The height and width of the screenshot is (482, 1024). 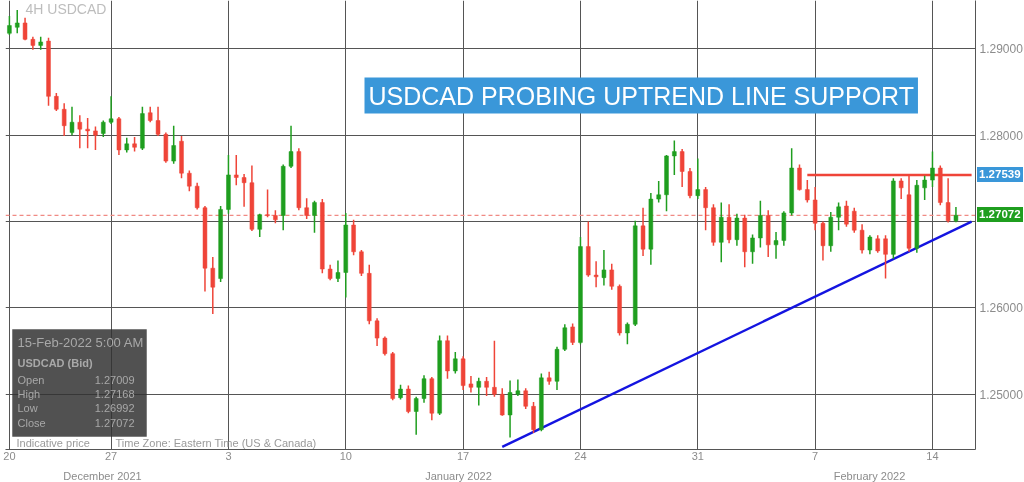 What do you see at coordinates (114, 393) in the screenshot?
I see `annotation: 1.27168` at bounding box center [114, 393].